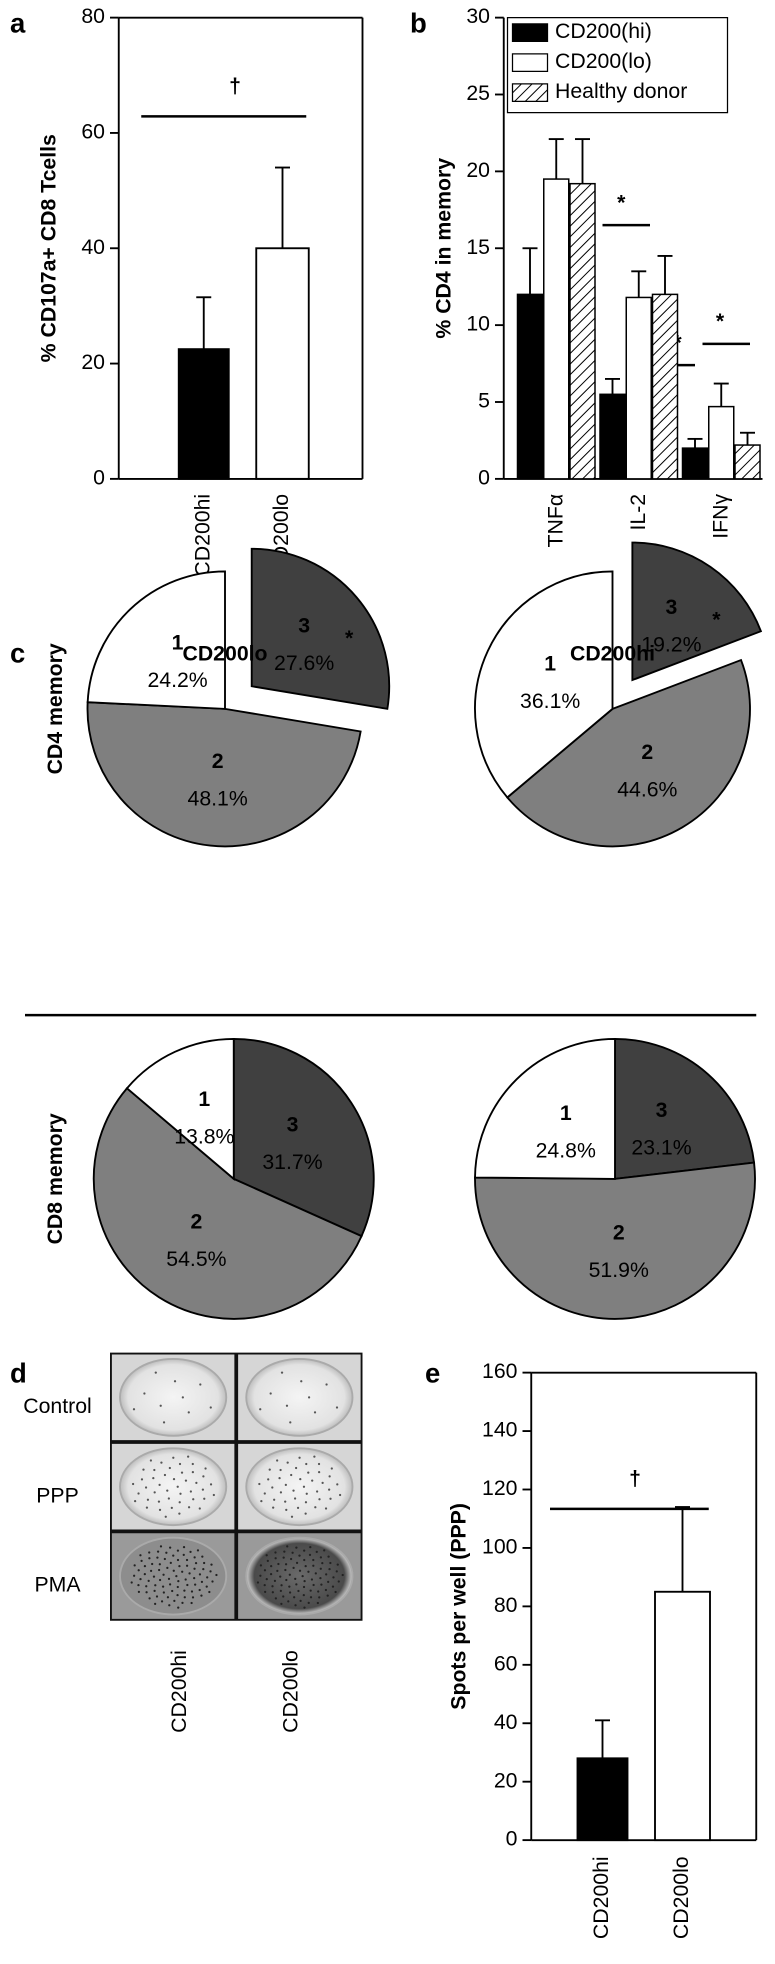 The image size is (775, 1964). Describe the element at coordinates (202, 535) in the screenshot. I see `x-tick-label: CD200hi` at that location.